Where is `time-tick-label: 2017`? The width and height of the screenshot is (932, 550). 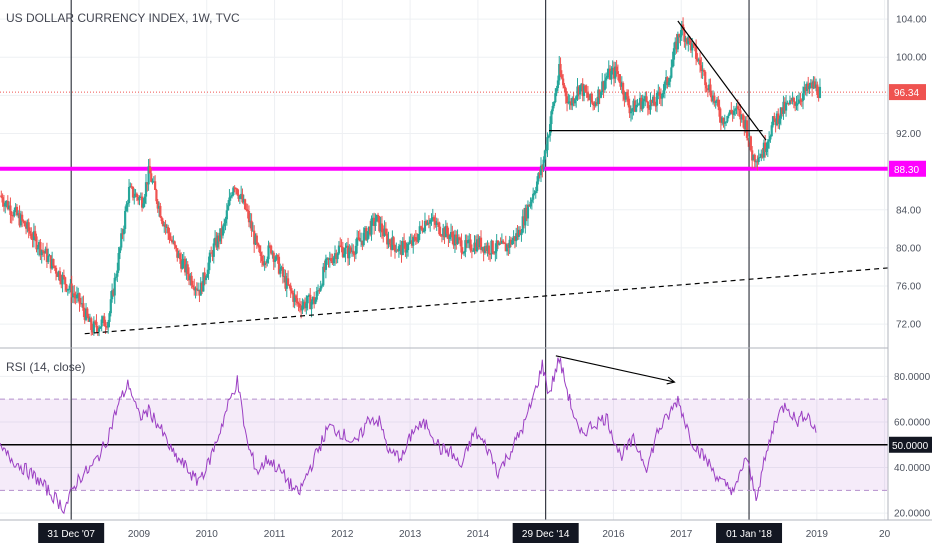 time-tick-label: 2017 is located at coordinates (681, 534).